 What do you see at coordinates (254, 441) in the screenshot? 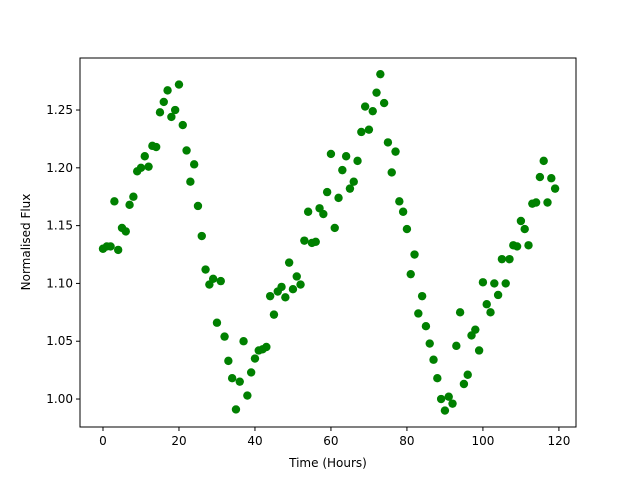
I see `x-tick-label: 40` at bounding box center [254, 441].